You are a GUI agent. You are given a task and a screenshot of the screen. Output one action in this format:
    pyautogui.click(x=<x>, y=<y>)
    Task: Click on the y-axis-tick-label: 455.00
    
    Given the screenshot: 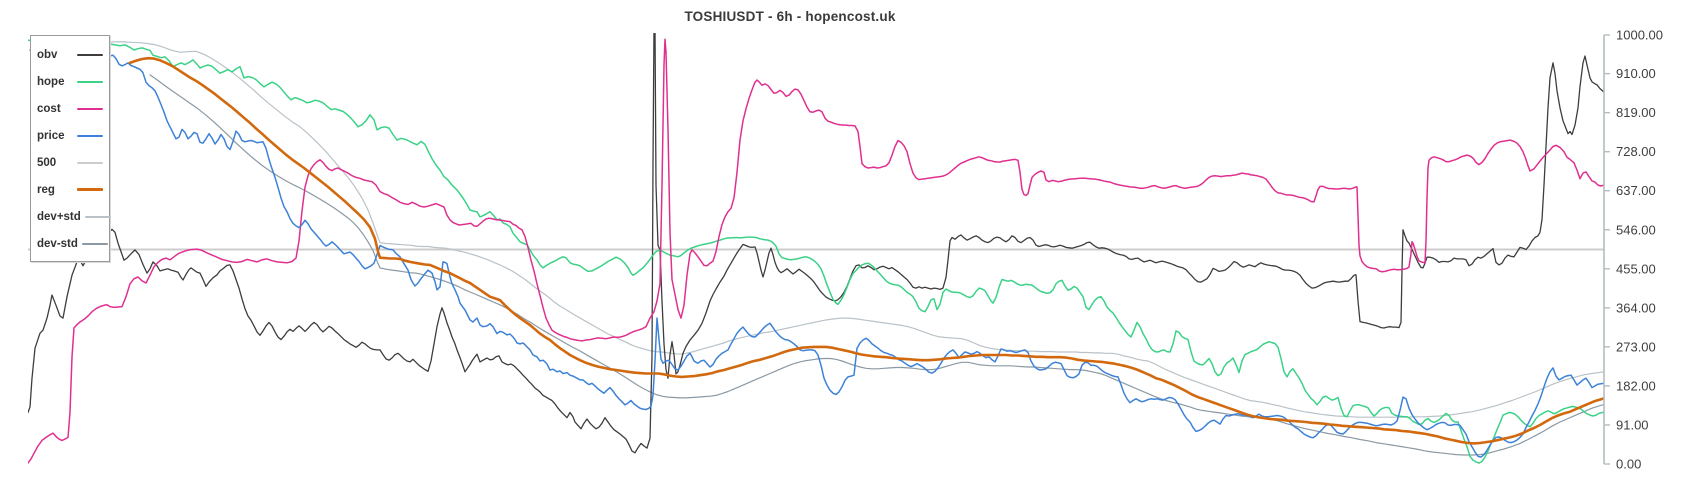 What is the action you would take?
    pyautogui.click(x=1636, y=268)
    